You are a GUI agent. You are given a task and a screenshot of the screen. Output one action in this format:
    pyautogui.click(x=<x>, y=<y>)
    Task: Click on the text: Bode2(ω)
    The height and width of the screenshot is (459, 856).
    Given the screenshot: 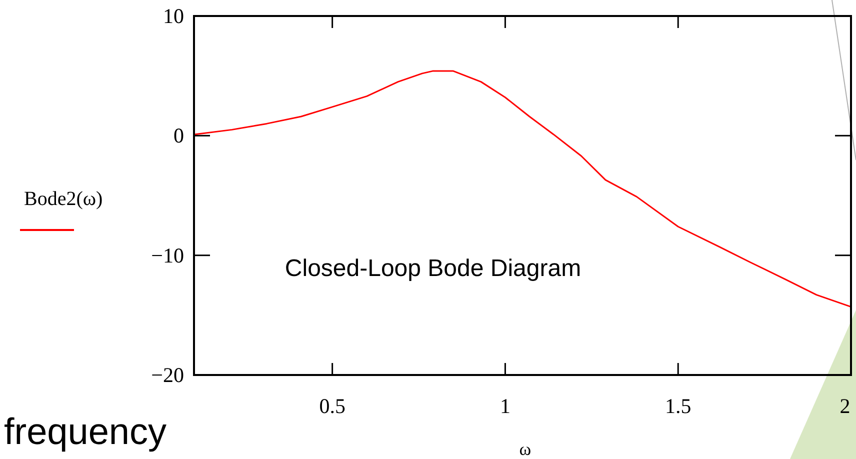 What is the action you would take?
    pyautogui.click(x=63, y=199)
    